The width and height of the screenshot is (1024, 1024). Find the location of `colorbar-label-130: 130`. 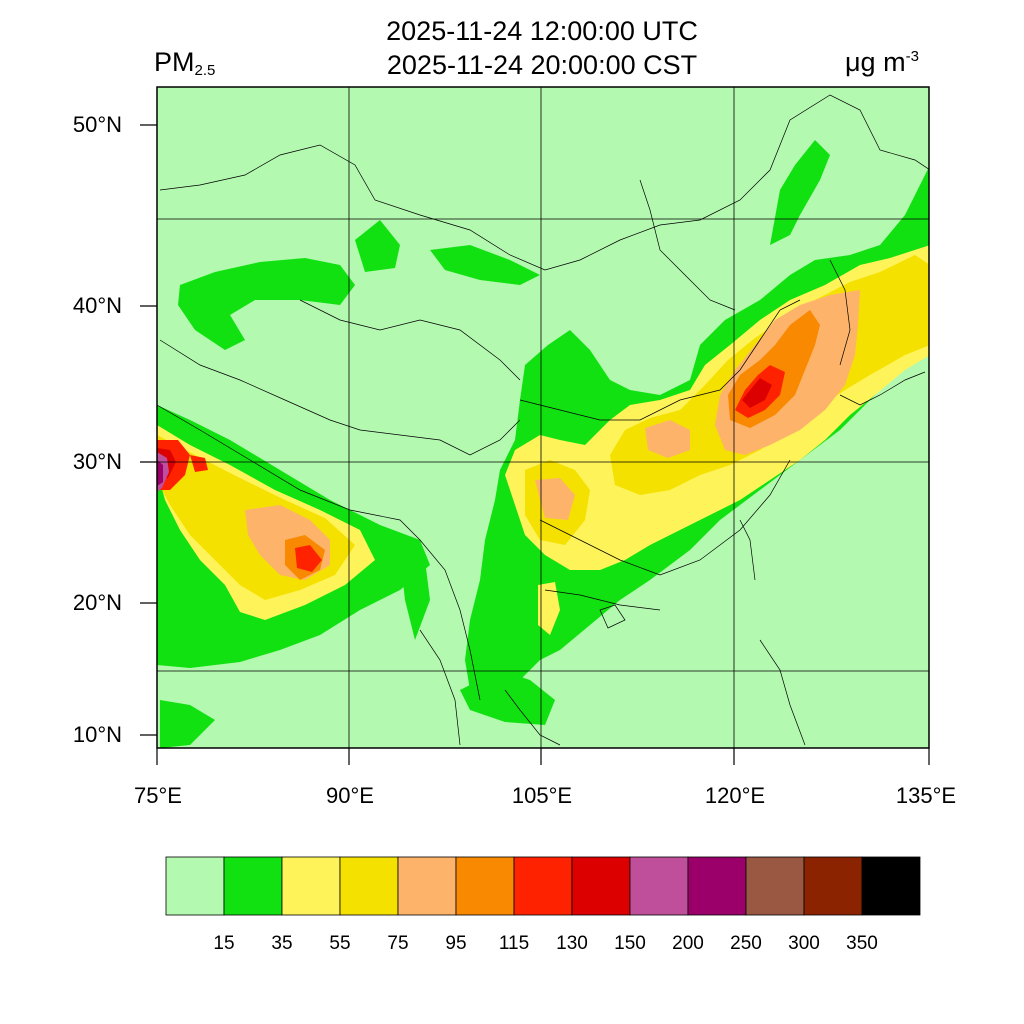

colorbar-label-130: 130 is located at coordinates (572, 943).